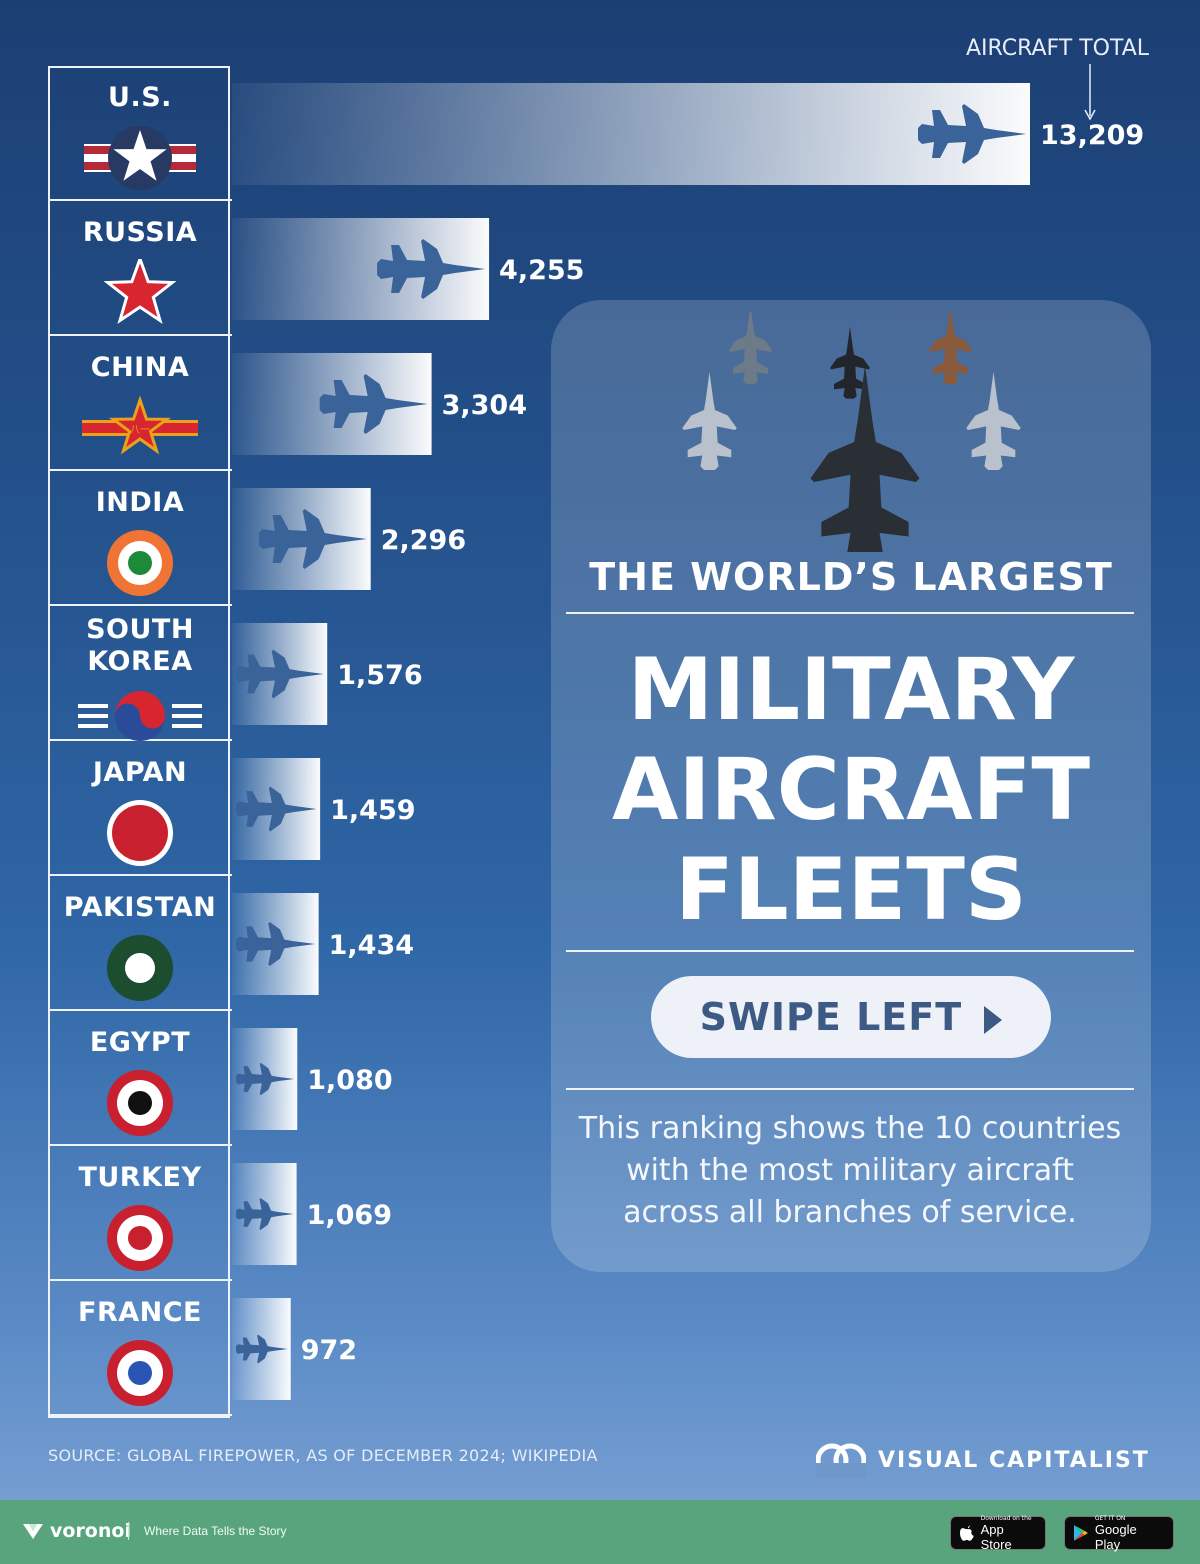 The width and height of the screenshot is (1200, 1564). I want to click on country-name-line: PAKISTAN, so click(140, 907).